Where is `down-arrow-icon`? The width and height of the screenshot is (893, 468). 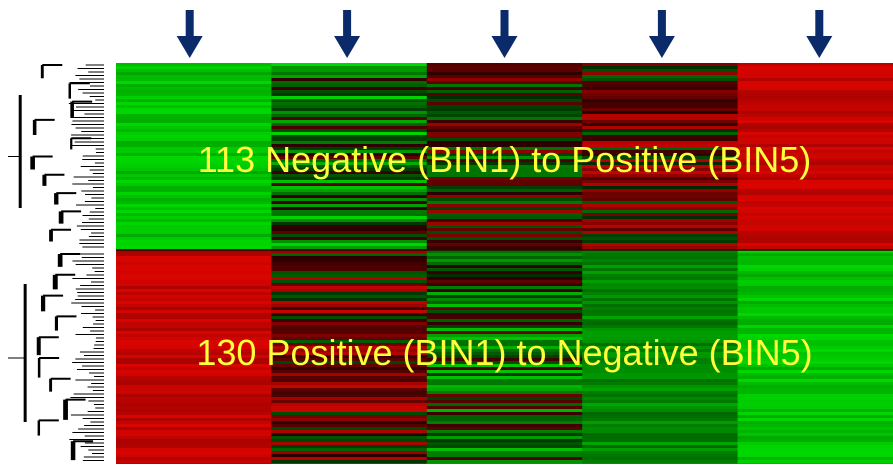 down-arrow-icon is located at coordinates (819, 34).